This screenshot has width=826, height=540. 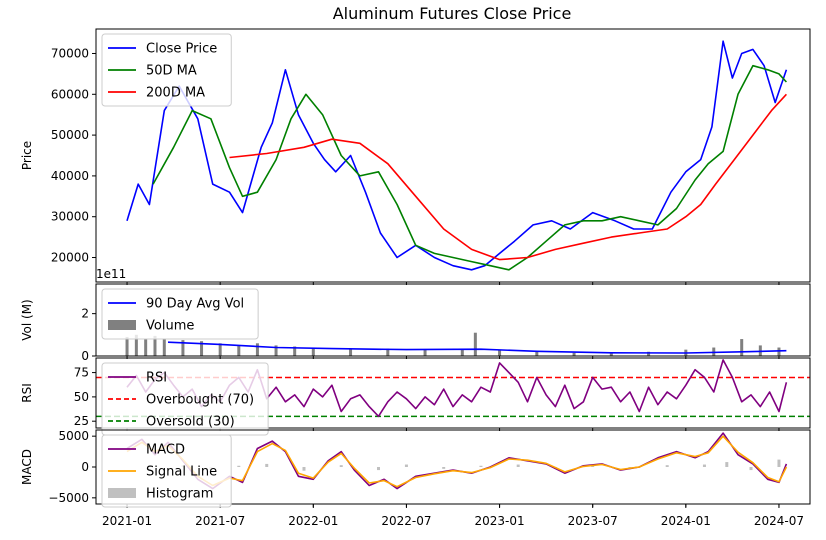 What do you see at coordinates (181, 49) in the screenshot?
I see `legend-label: Close Price` at bounding box center [181, 49].